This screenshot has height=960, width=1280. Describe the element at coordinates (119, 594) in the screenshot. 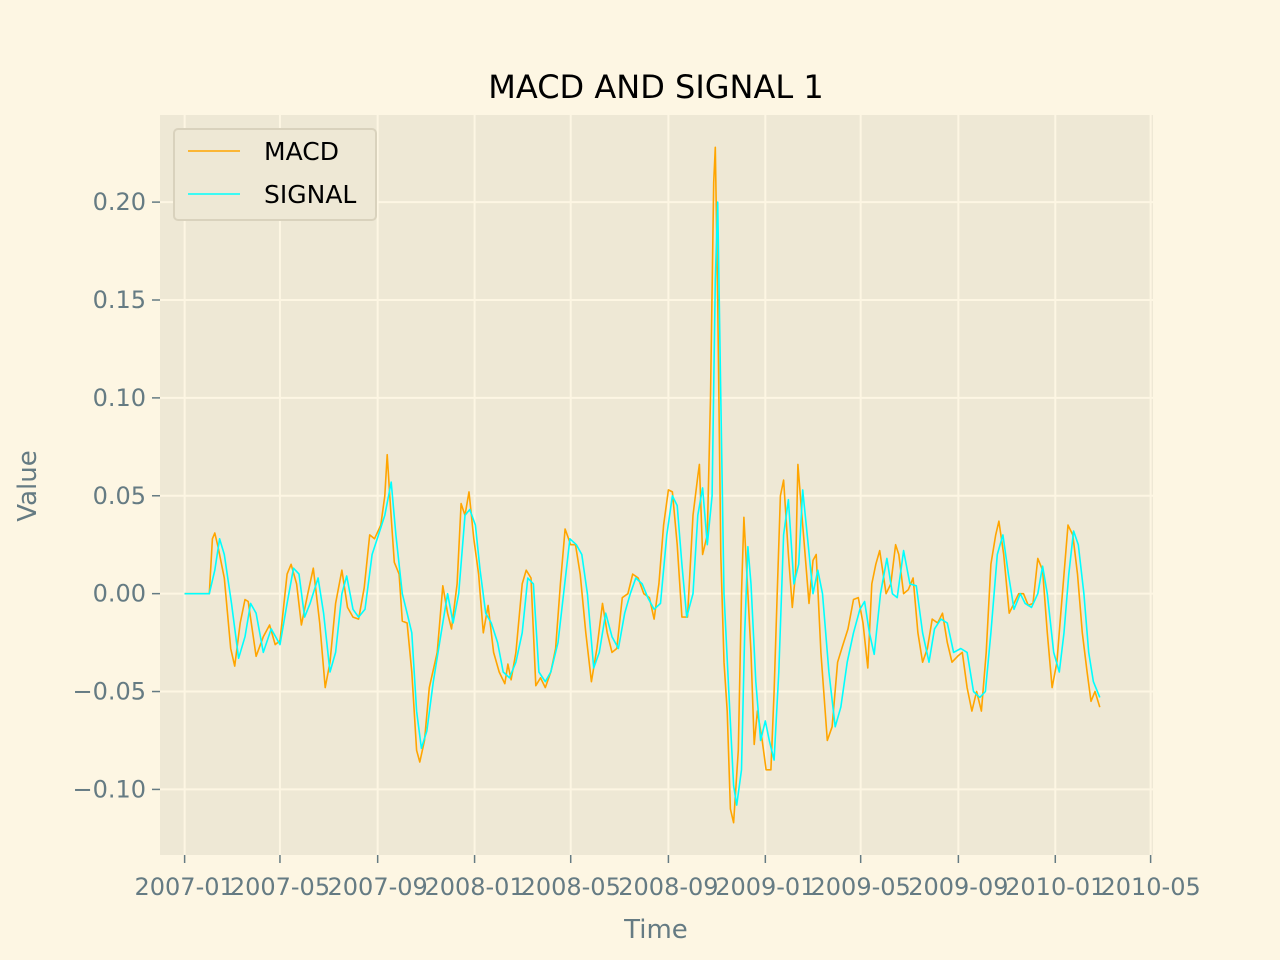

I see `y-tick-label: 0.00` at that location.